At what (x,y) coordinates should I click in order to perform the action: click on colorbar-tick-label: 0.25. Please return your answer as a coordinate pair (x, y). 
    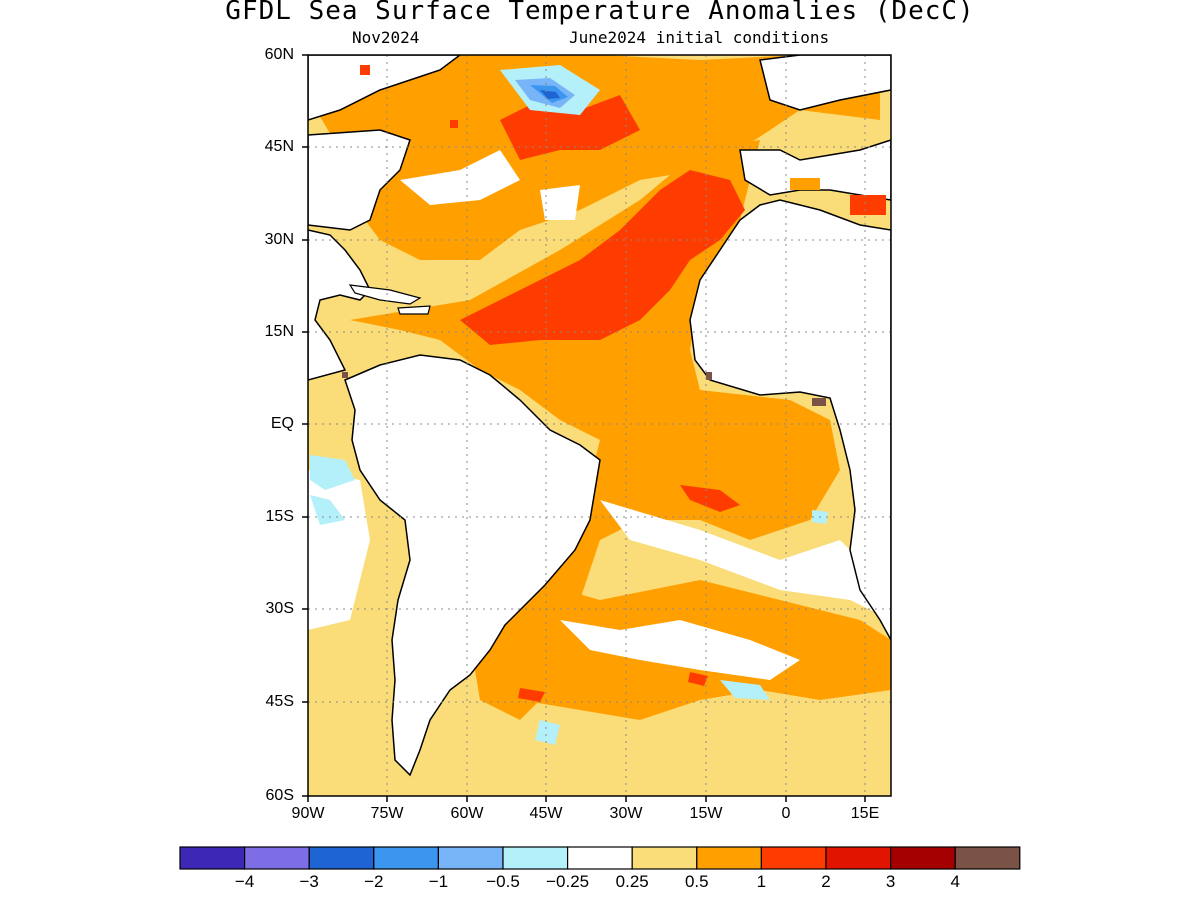
    Looking at the image, I should click on (632, 881).